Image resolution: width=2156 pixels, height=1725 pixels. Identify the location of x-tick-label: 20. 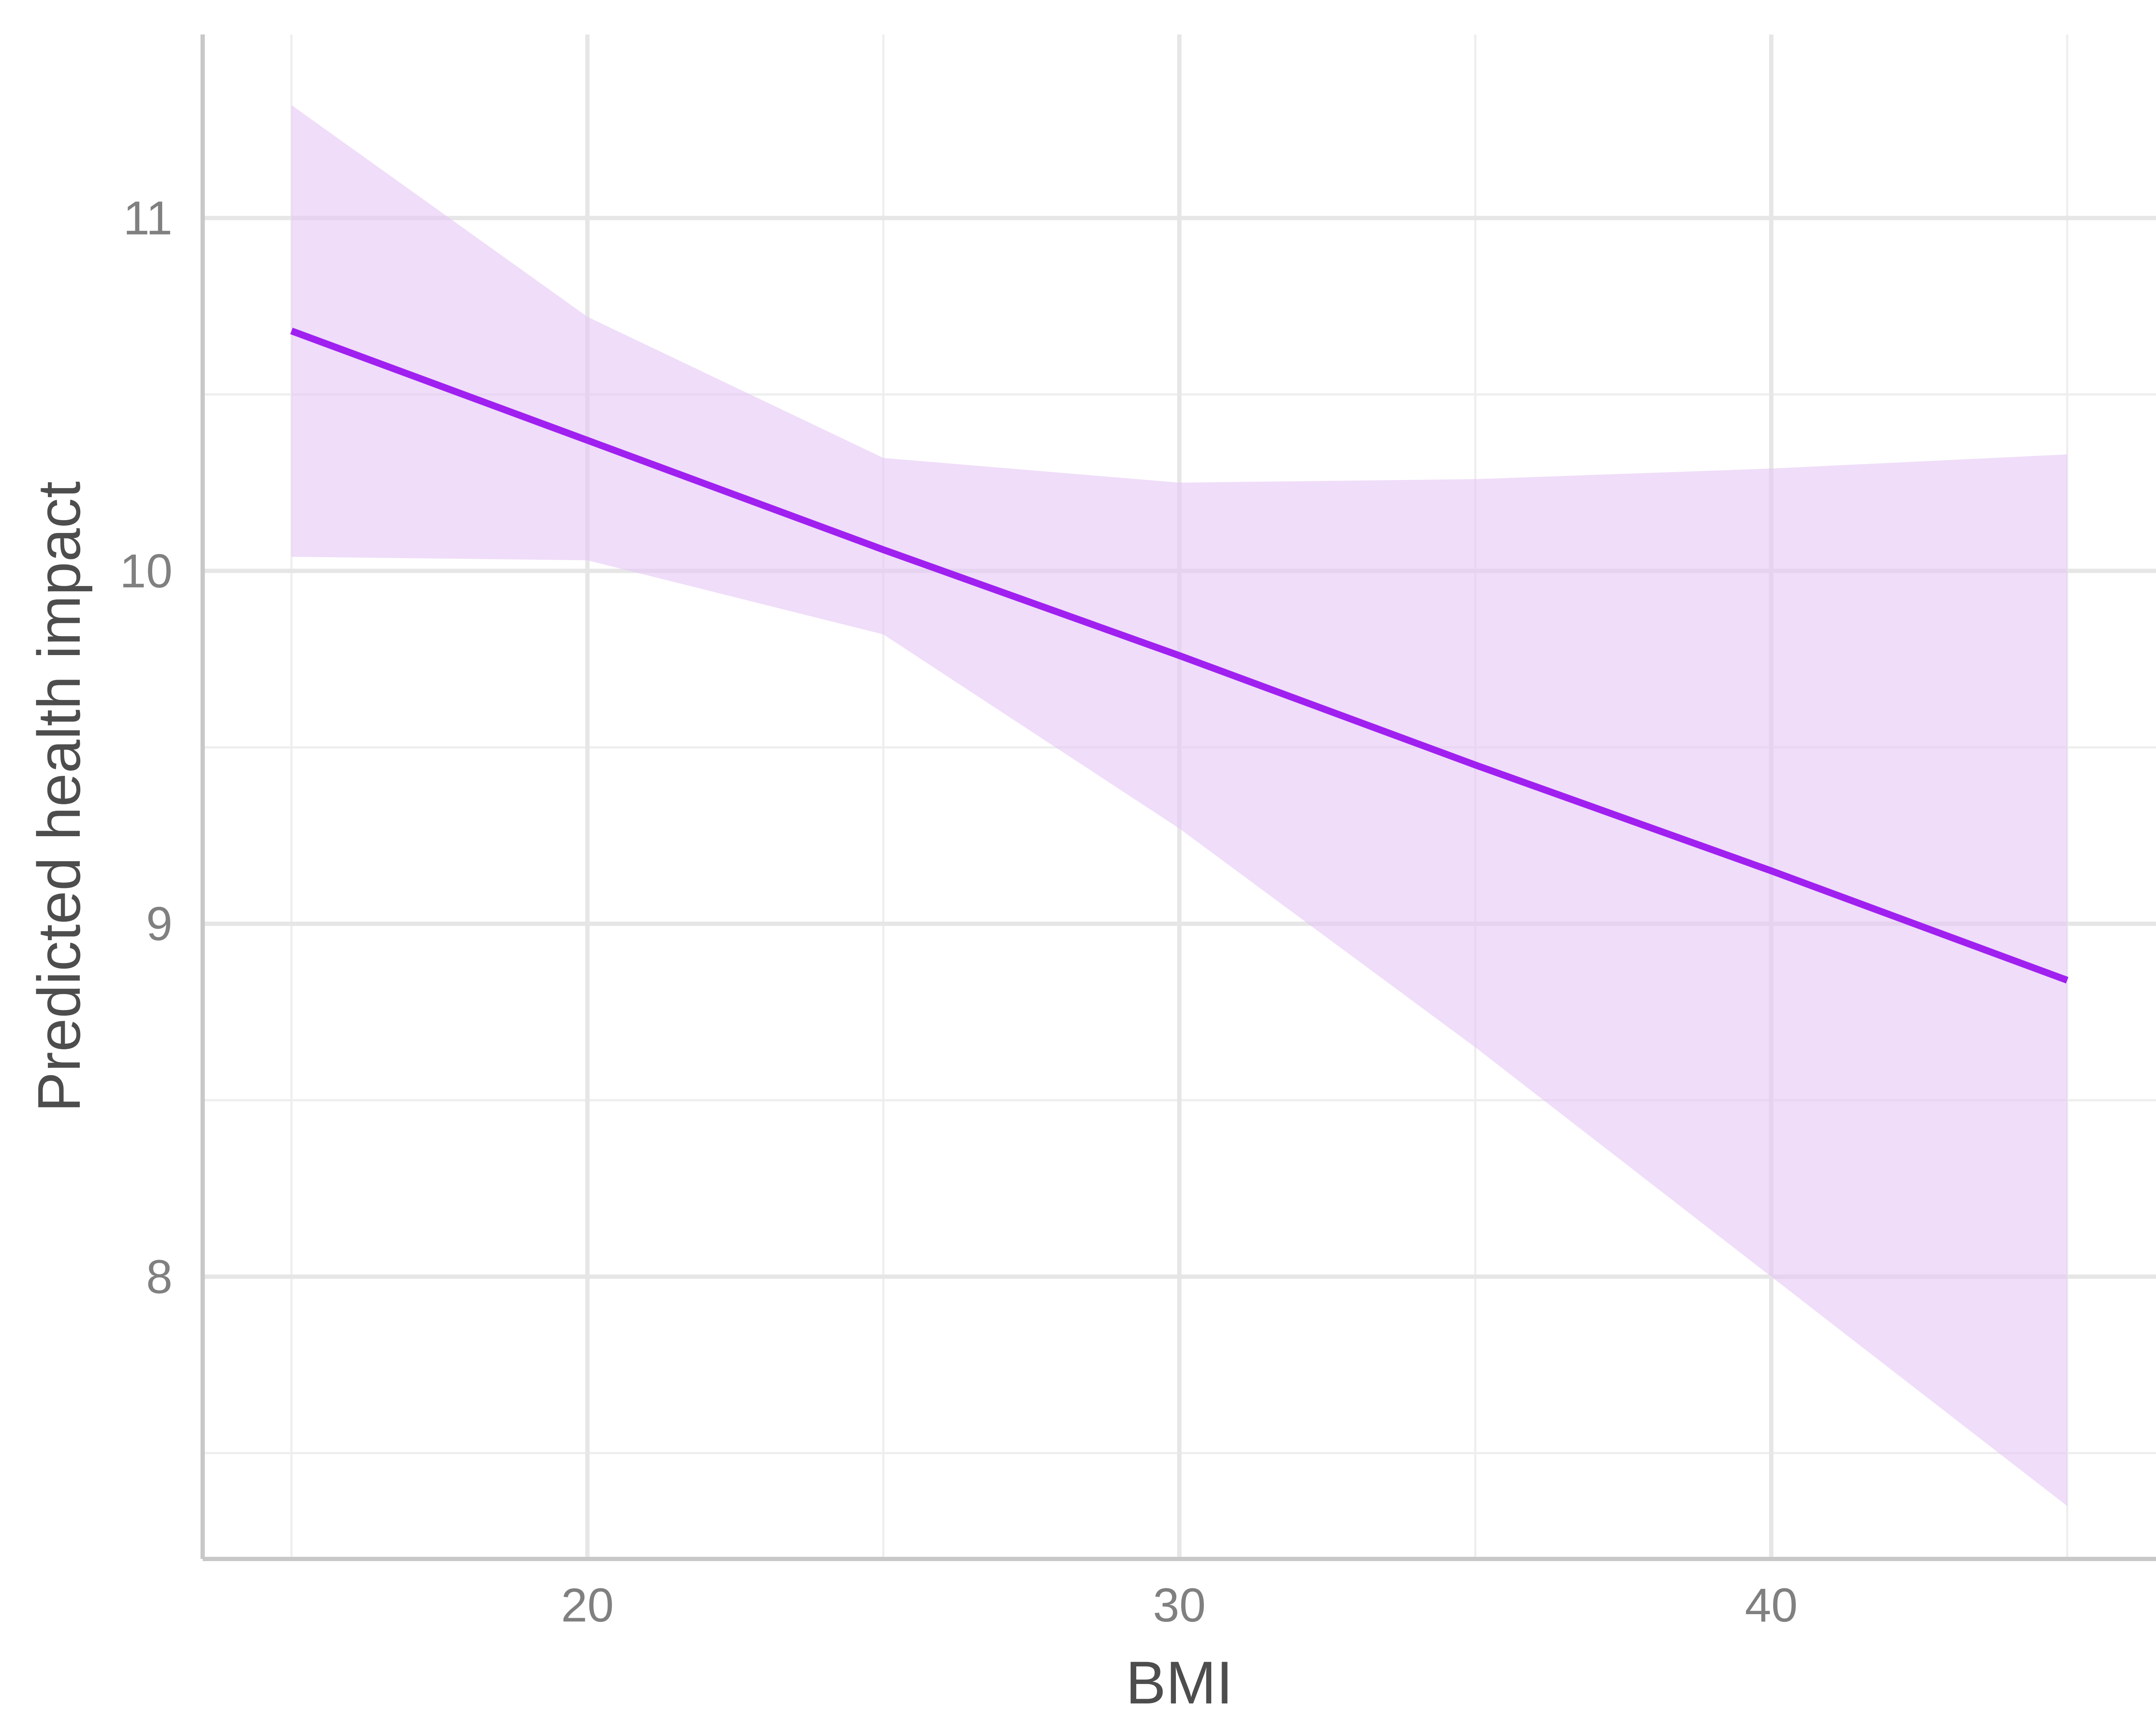
(587, 1606).